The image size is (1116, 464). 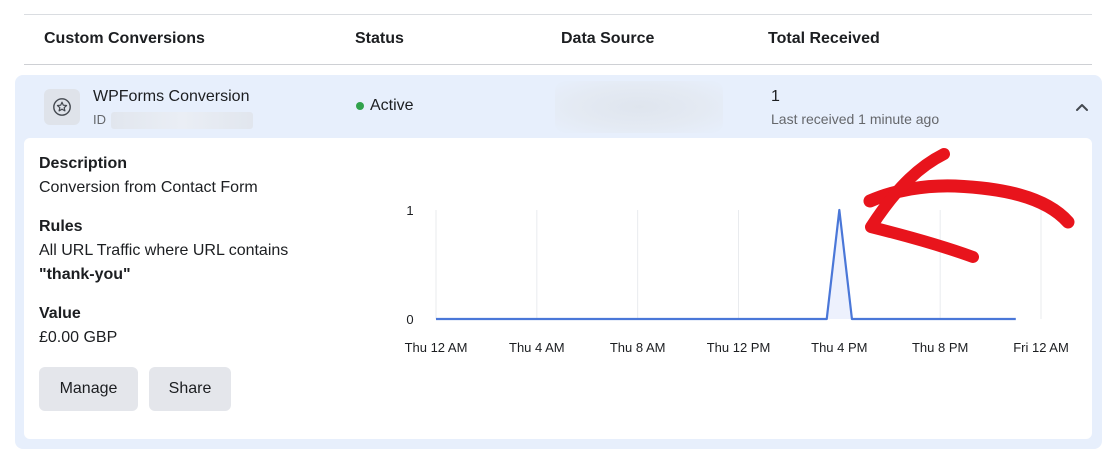 What do you see at coordinates (922, 205) in the screenshot?
I see `annotation-arrowhead` at bounding box center [922, 205].